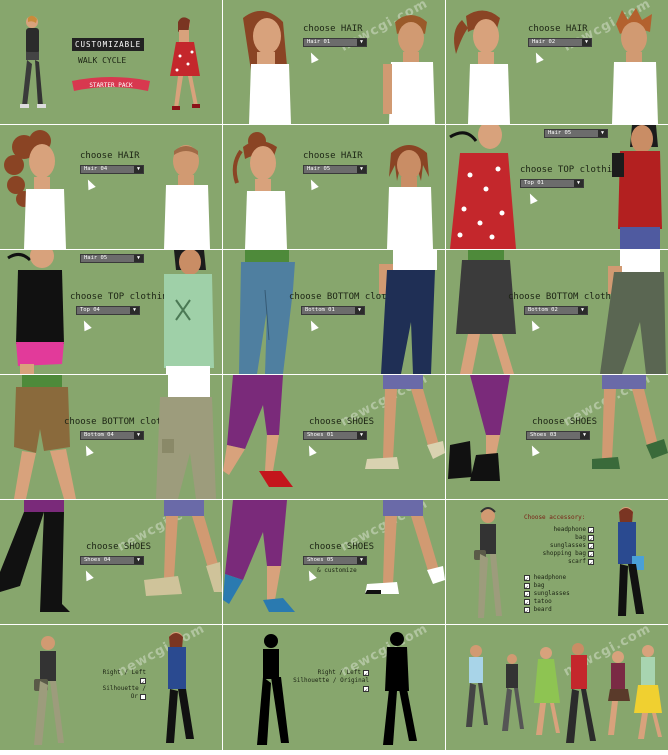 The width and height of the screenshot is (668, 755). What do you see at coordinates (186, 437) in the screenshot?
I see `man-khaki-cargo-figure` at bounding box center [186, 437].